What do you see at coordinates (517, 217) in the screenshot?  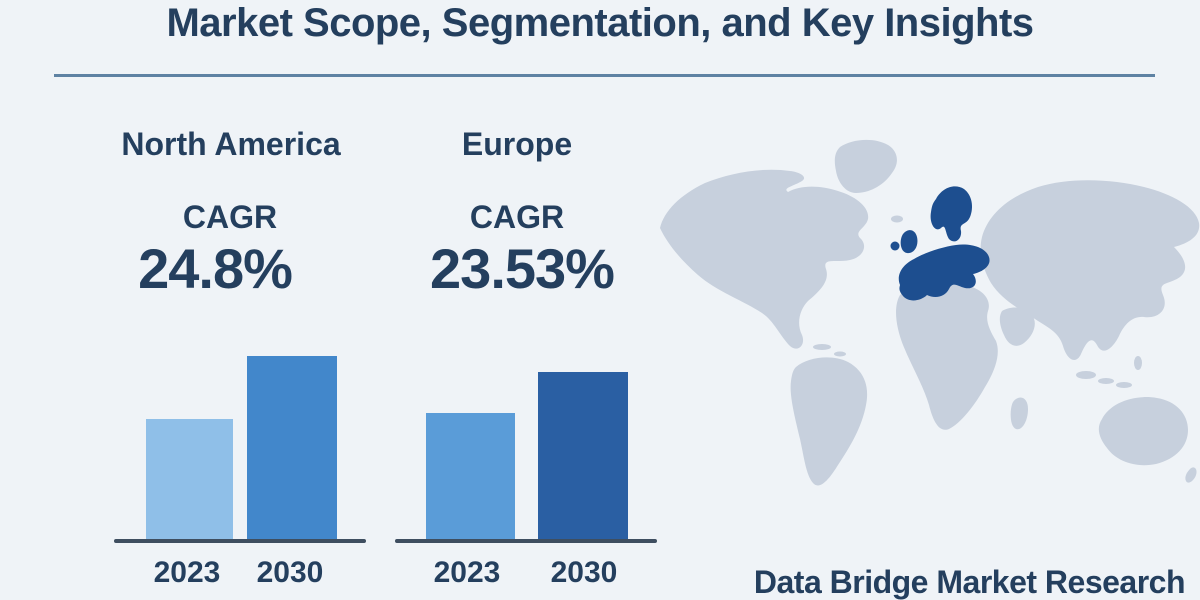 I see `cagr-label-europe: CAGR` at bounding box center [517, 217].